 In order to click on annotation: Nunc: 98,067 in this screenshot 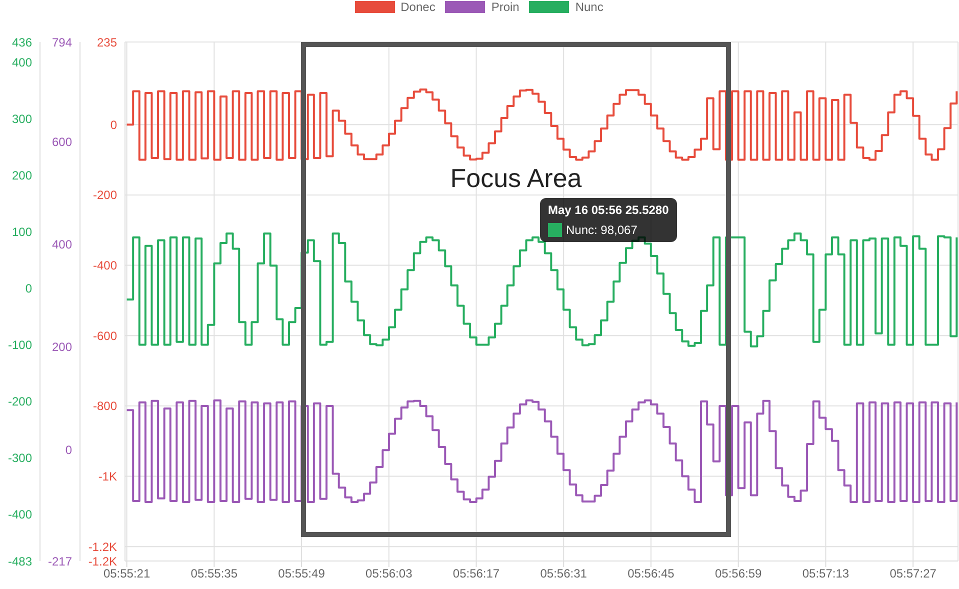, I will do `click(602, 230)`.